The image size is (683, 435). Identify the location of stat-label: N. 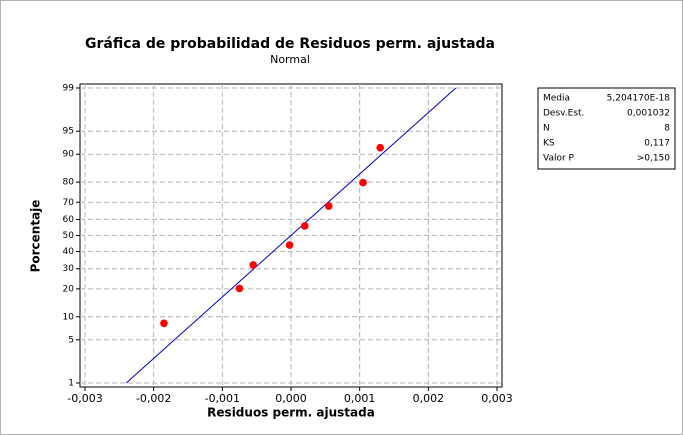
(546, 129).